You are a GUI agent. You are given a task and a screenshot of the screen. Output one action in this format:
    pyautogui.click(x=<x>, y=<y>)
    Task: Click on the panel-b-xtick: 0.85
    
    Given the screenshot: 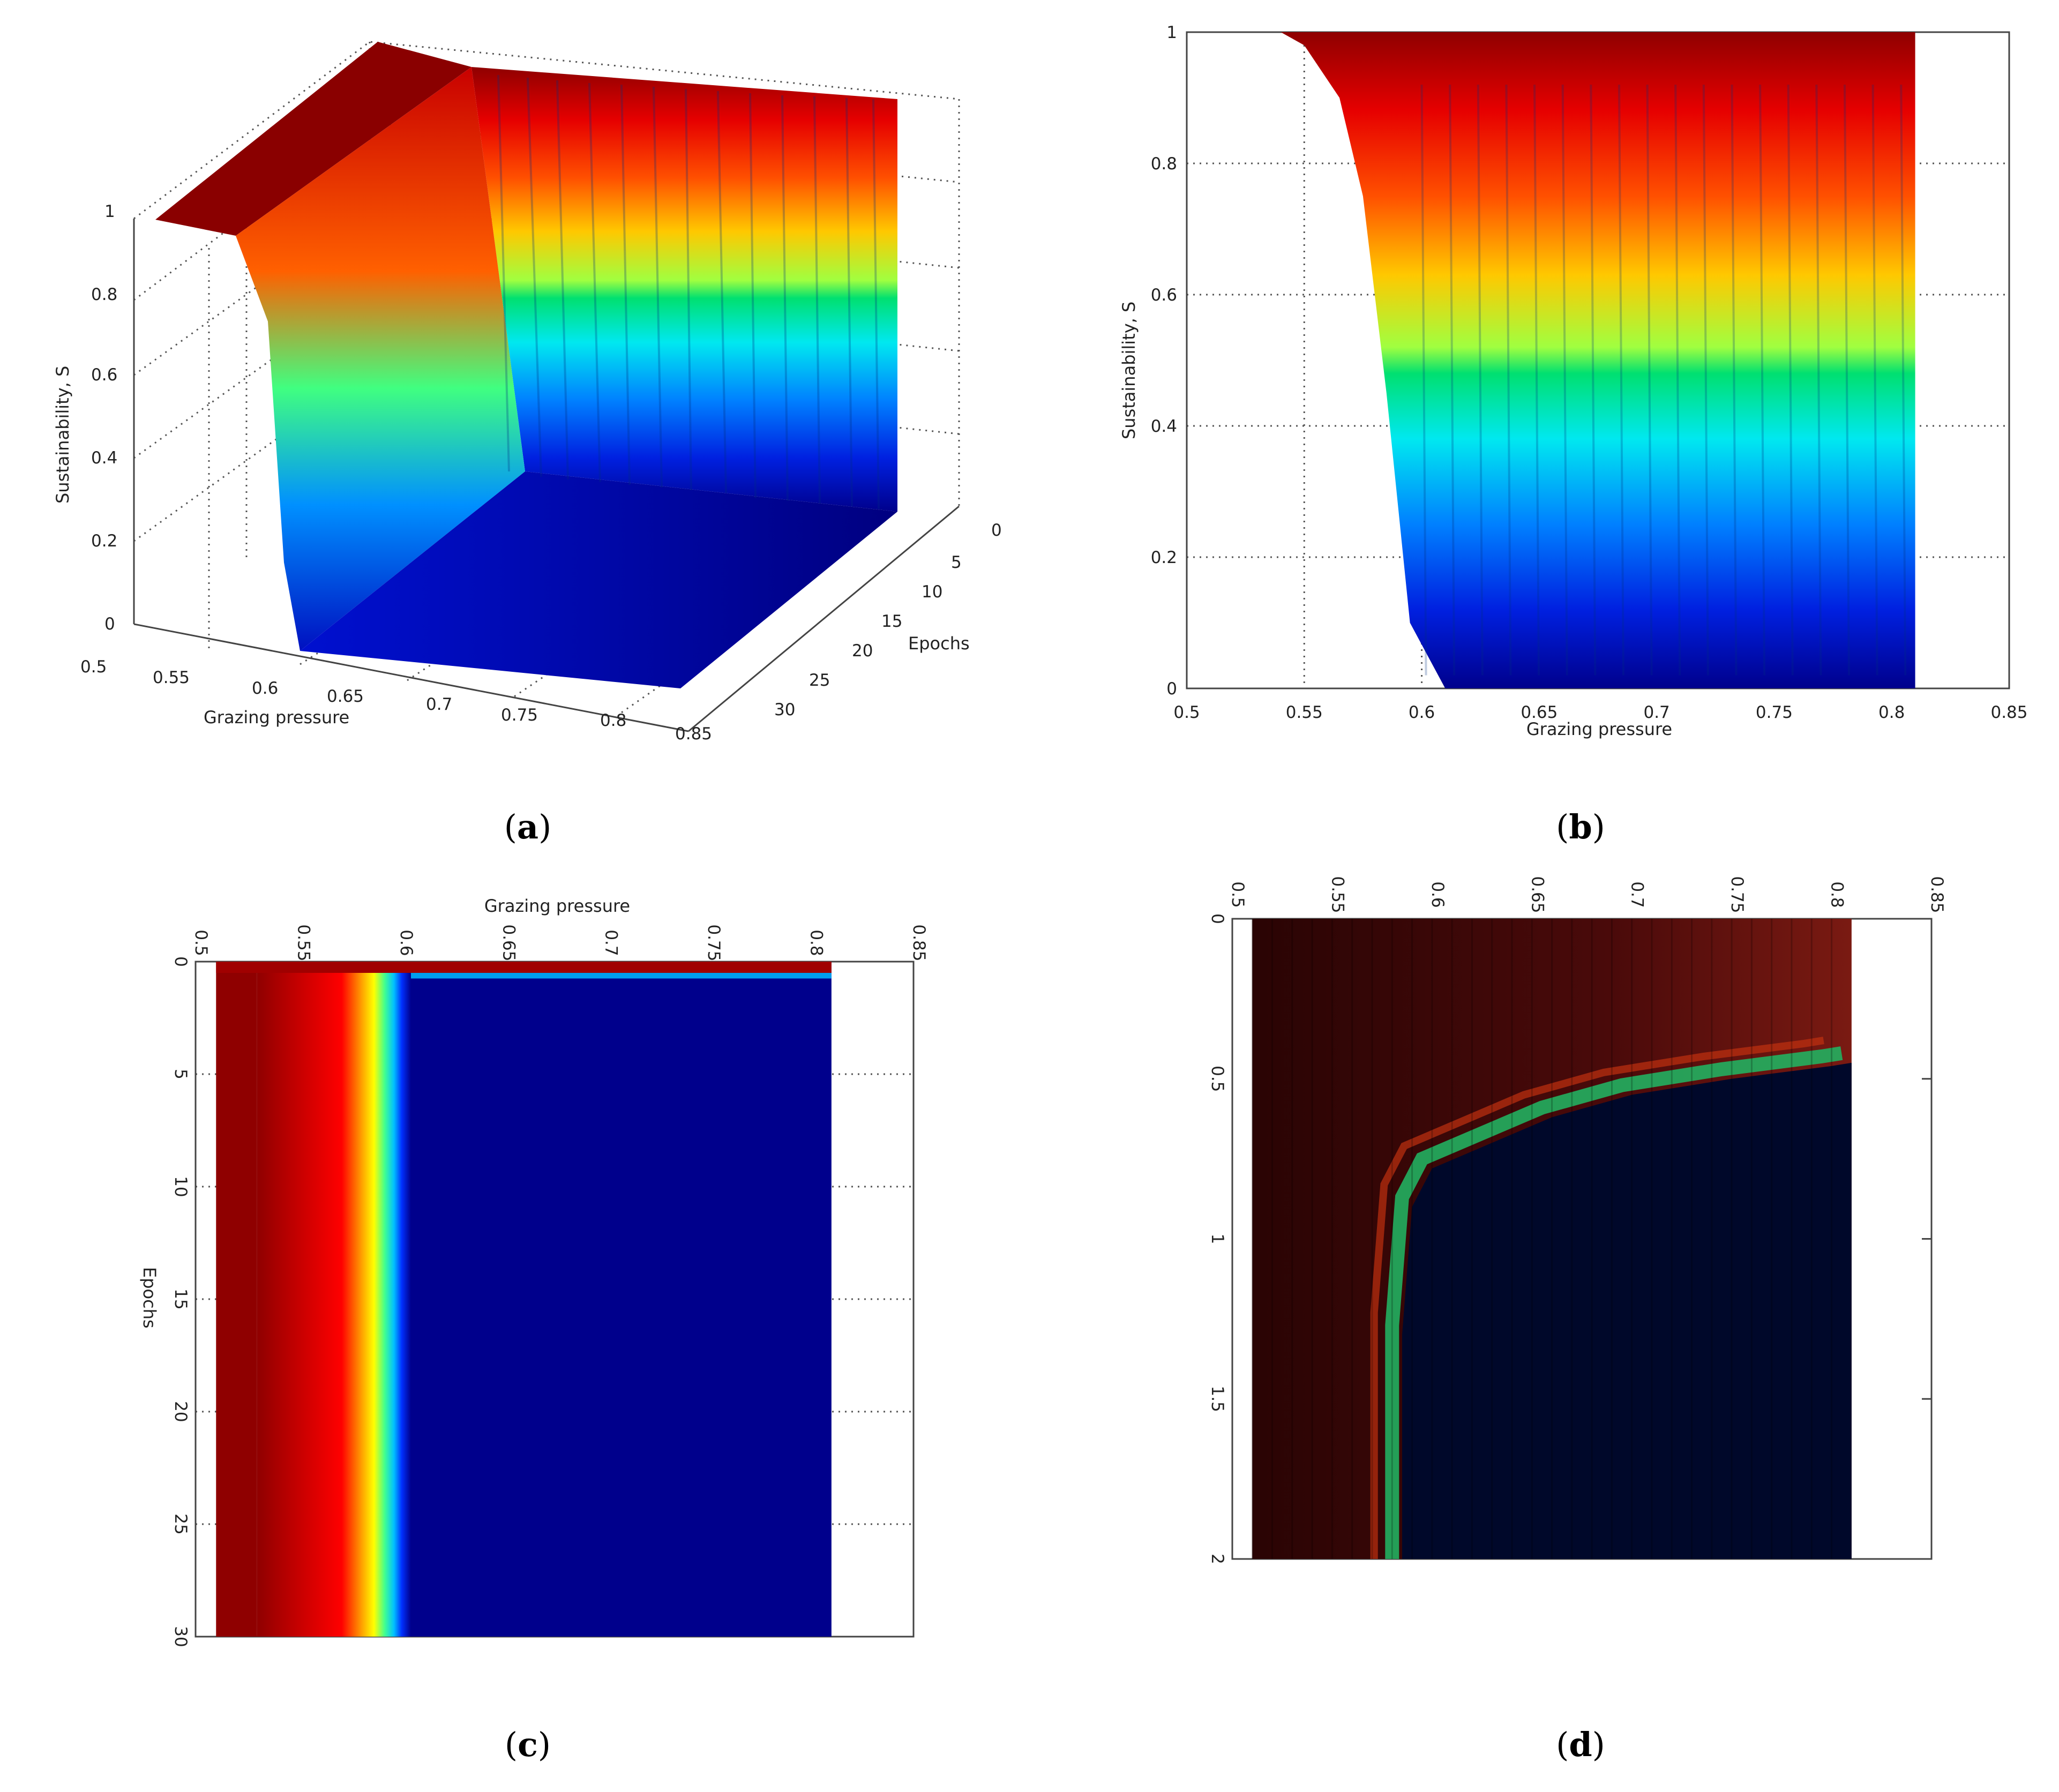 What is the action you would take?
    pyautogui.click(x=2008, y=712)
    